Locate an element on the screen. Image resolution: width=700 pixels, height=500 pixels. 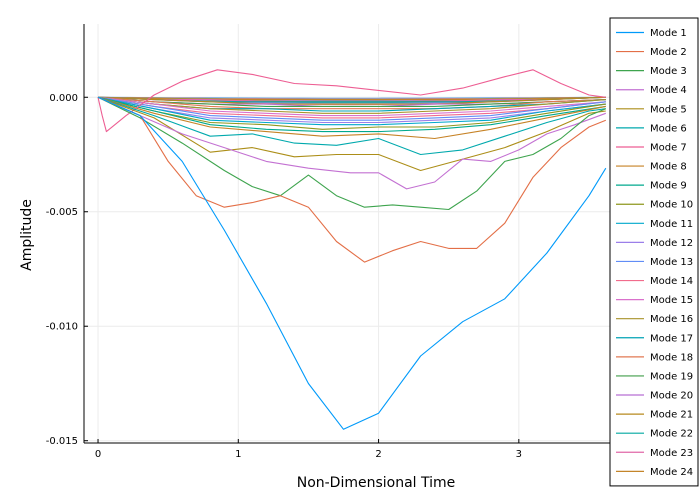
legend-label: Mode 12 is located at coordinates (671, 243).